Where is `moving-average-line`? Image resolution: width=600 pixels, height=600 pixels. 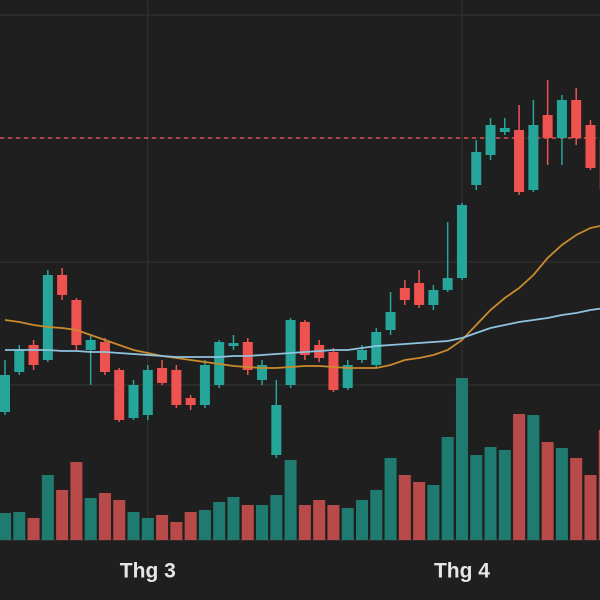
moving-average-line is located at coordinates (302, 332).